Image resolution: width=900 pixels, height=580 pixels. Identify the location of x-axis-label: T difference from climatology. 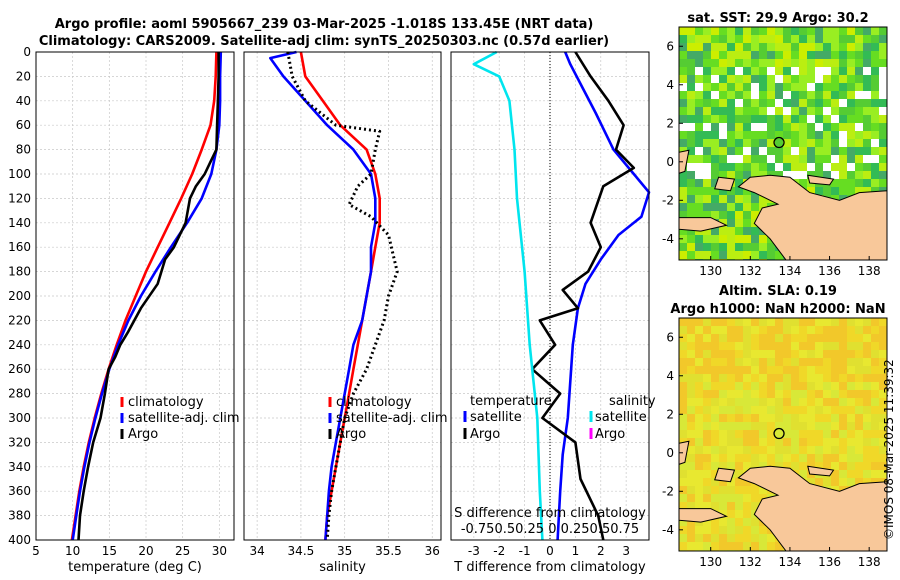
(549, 567).